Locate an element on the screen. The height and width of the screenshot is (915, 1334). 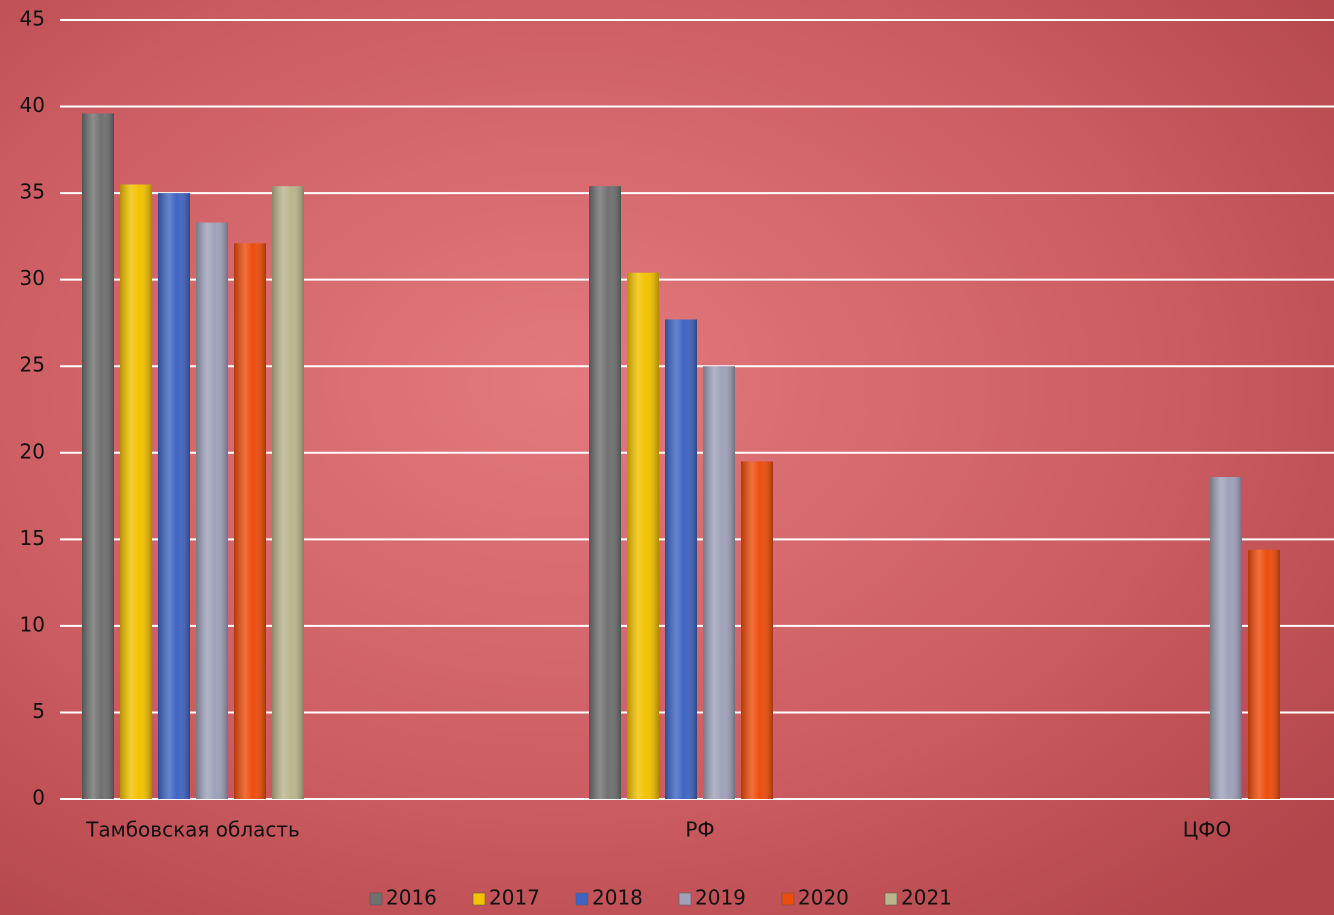
y-tick-label: 15 is located at coordinates (32, 538).